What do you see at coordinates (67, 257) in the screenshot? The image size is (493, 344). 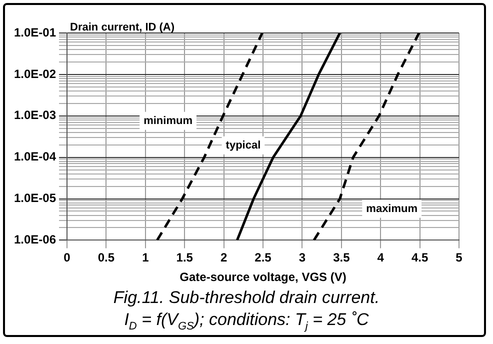 I see `x-tick-label: 0` at bounding box center [67, 257].